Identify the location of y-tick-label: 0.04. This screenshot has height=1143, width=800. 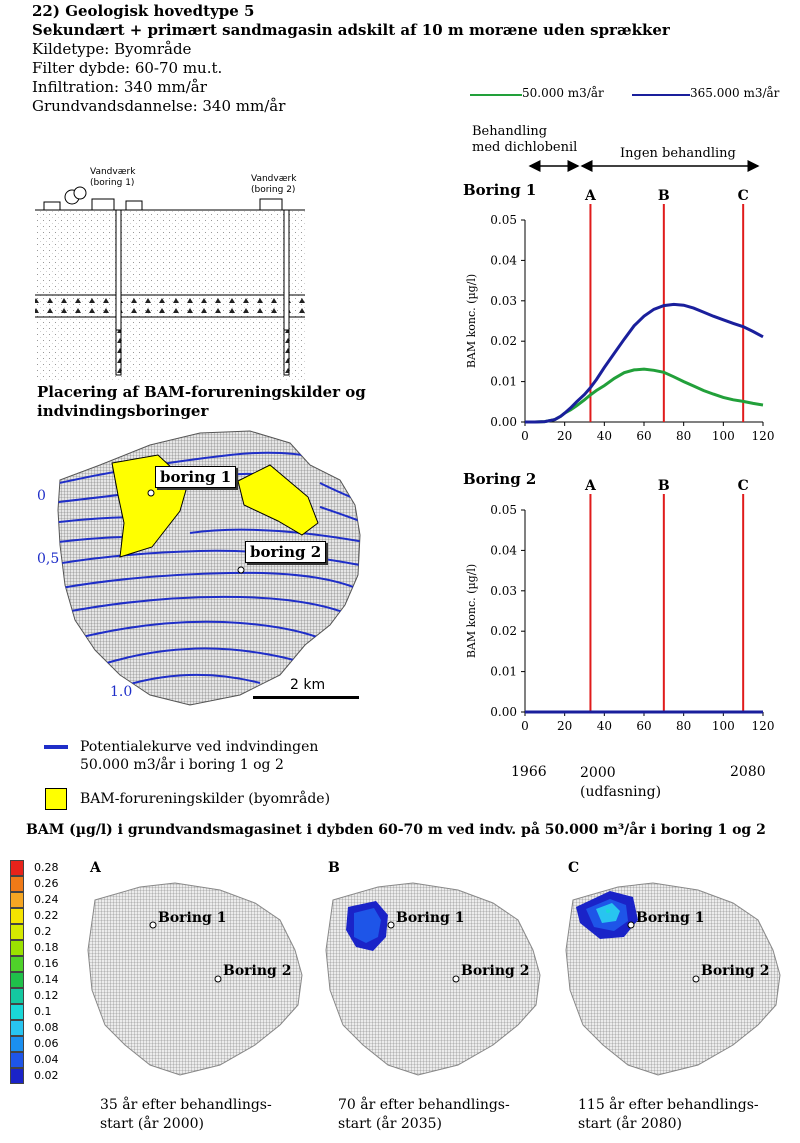
(503, 550).